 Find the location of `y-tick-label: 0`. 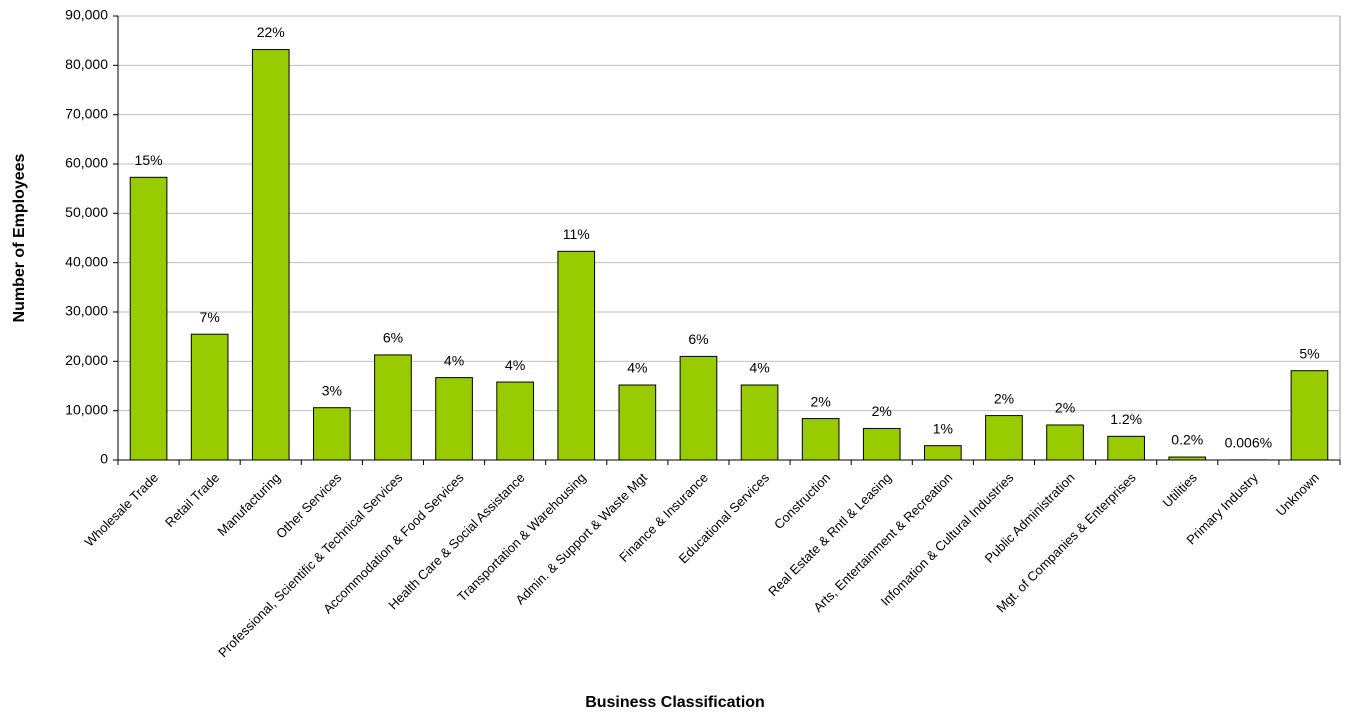

y-tick-label: 0 is located at coordinates (104, 459).